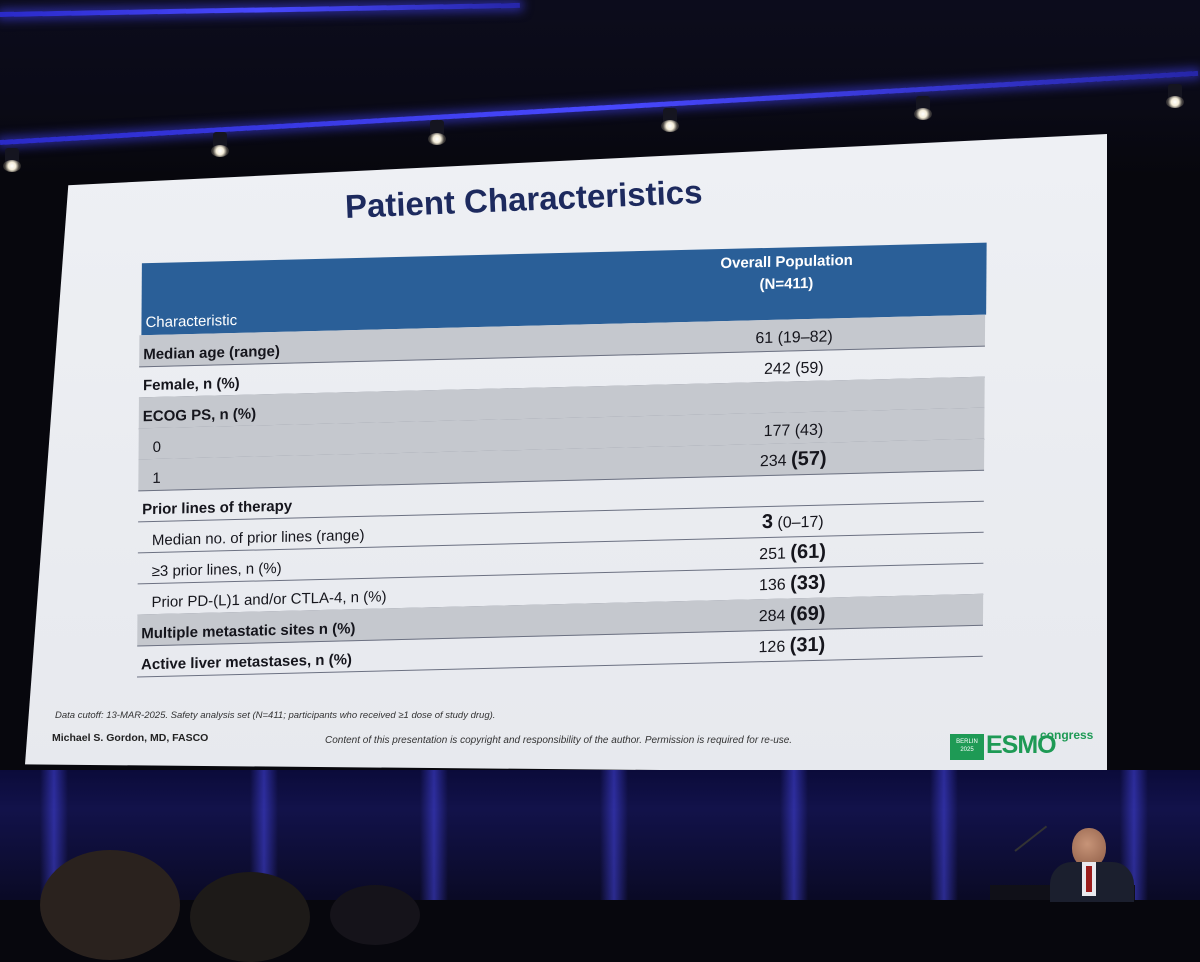  What do you see at coordinates (130, 738) in the screenshot?
I see `presenter-name: Michael S. Gordon, MD, FASCO` at bounding box center [130, 738].